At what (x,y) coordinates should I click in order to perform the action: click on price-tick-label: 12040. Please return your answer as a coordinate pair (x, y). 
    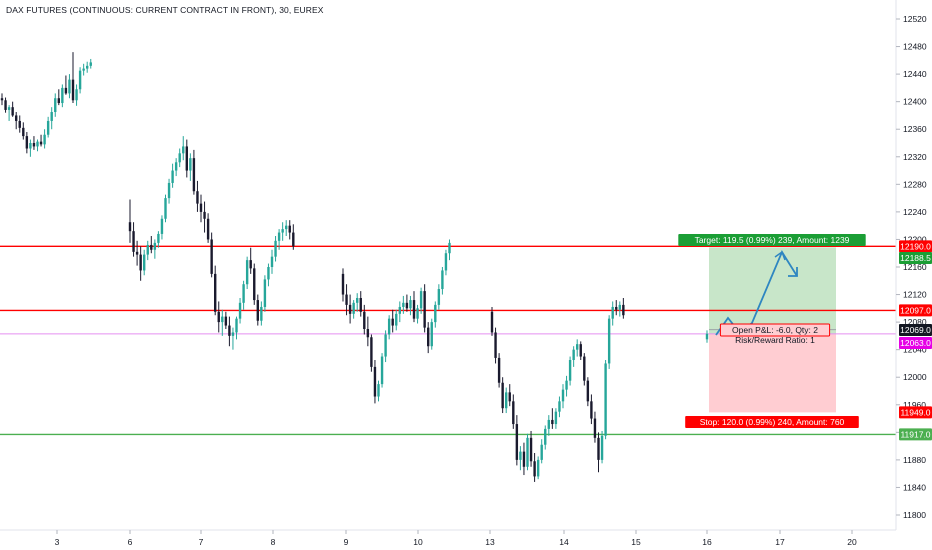
    Looking at the image, I should click on (915, 350).